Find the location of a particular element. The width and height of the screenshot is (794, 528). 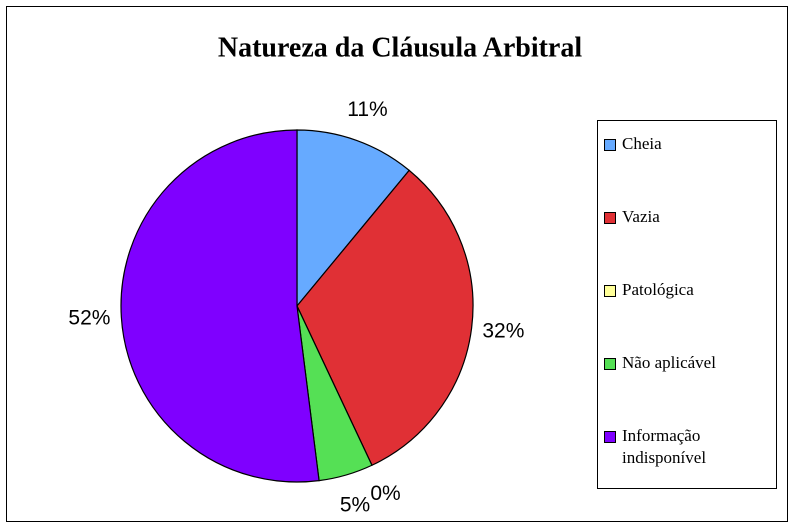

legend-label: Cheia is located at coordinates (642, 143).